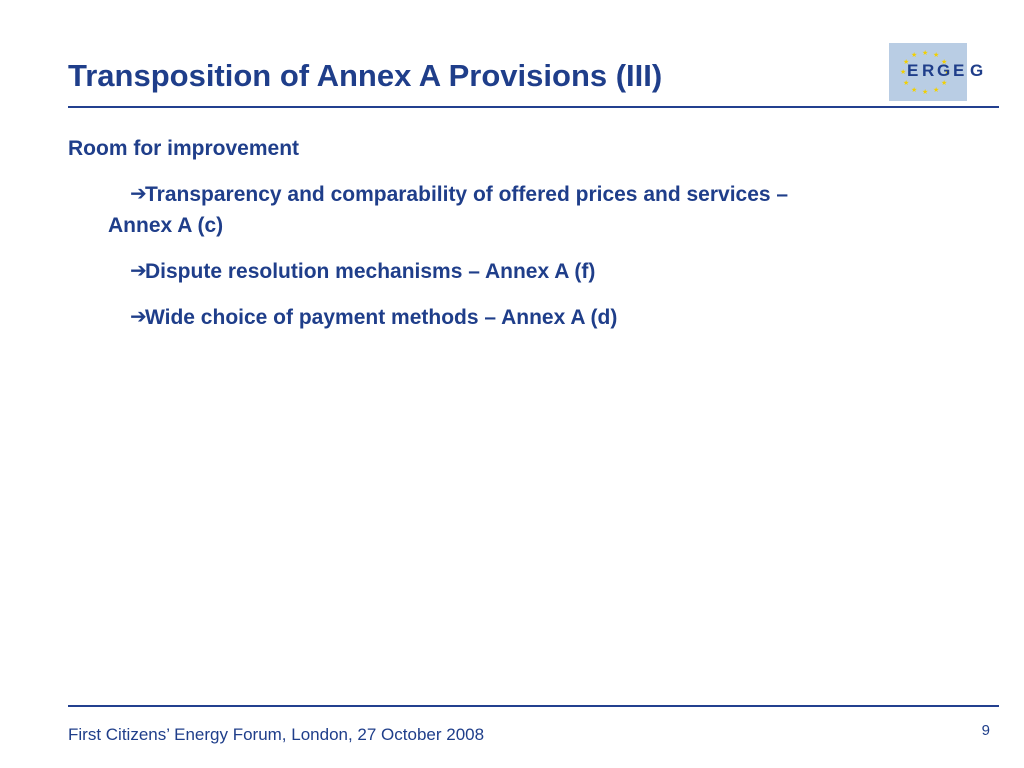 The width and height of the screenshot is (1024, 768). What do you see at coordinates (533, 706) in the screenshot?
I see `footer-divider` at bounding box center [533, 706].